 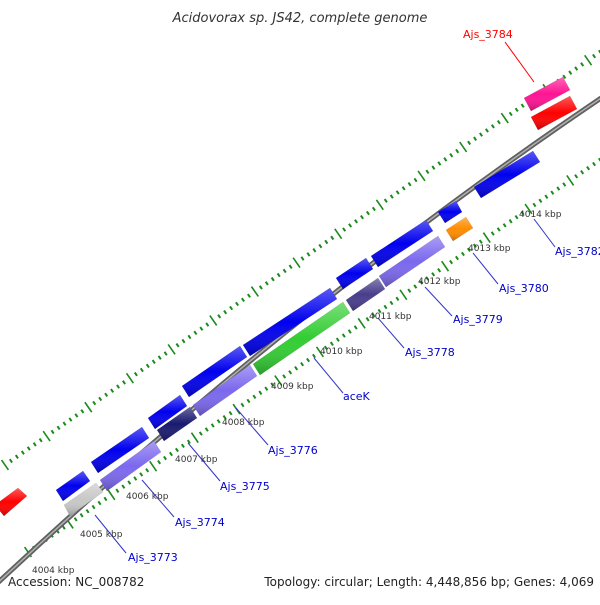 What do you see at coordinates (200, 522) in the screenshot?
I see `gene-label-ajs-3774: Ajs_3774` at bounding box center [200, 522].